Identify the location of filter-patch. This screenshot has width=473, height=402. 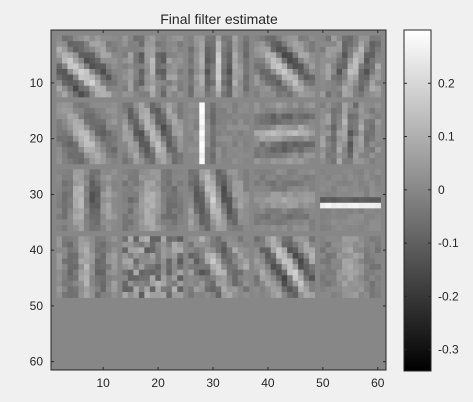
(350, 267).